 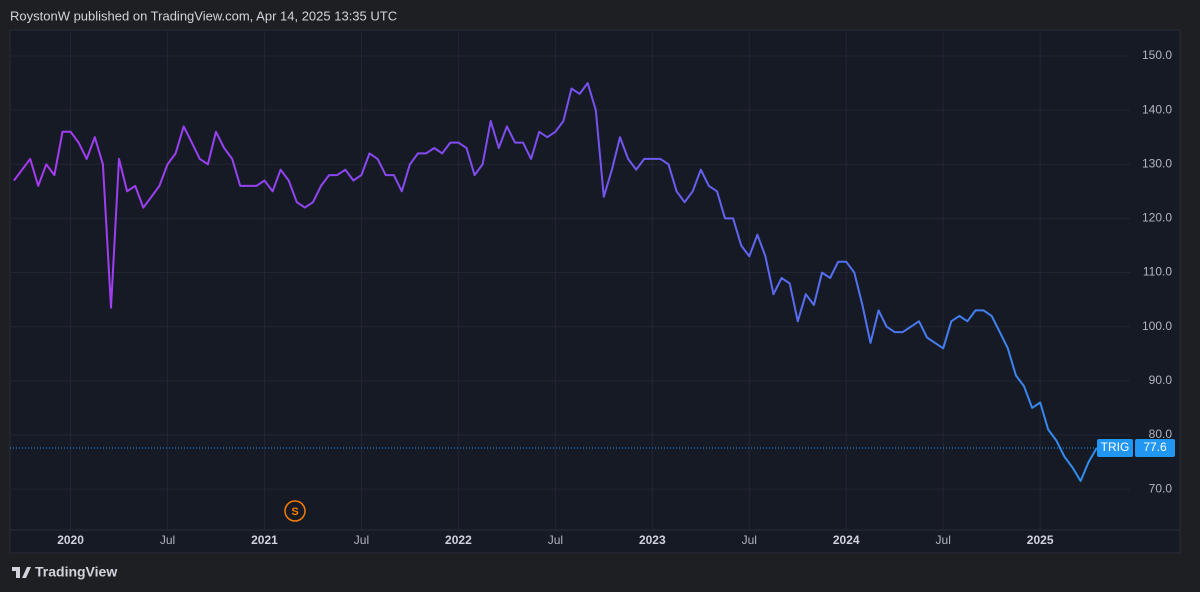 I want to click on symbol-tag, so click(x=1115, y=447).